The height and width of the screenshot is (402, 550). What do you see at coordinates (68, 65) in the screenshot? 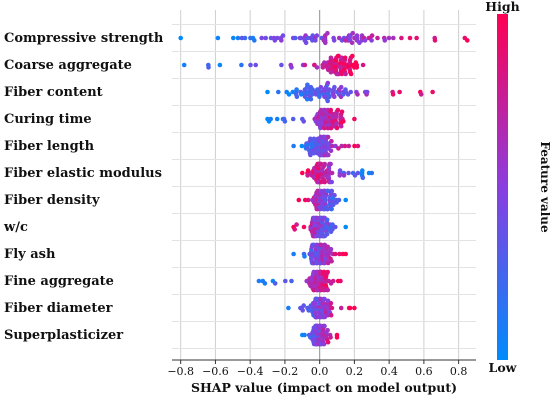
I see `feature-label: Coarse aggregate` at bounding box center [68, 65].